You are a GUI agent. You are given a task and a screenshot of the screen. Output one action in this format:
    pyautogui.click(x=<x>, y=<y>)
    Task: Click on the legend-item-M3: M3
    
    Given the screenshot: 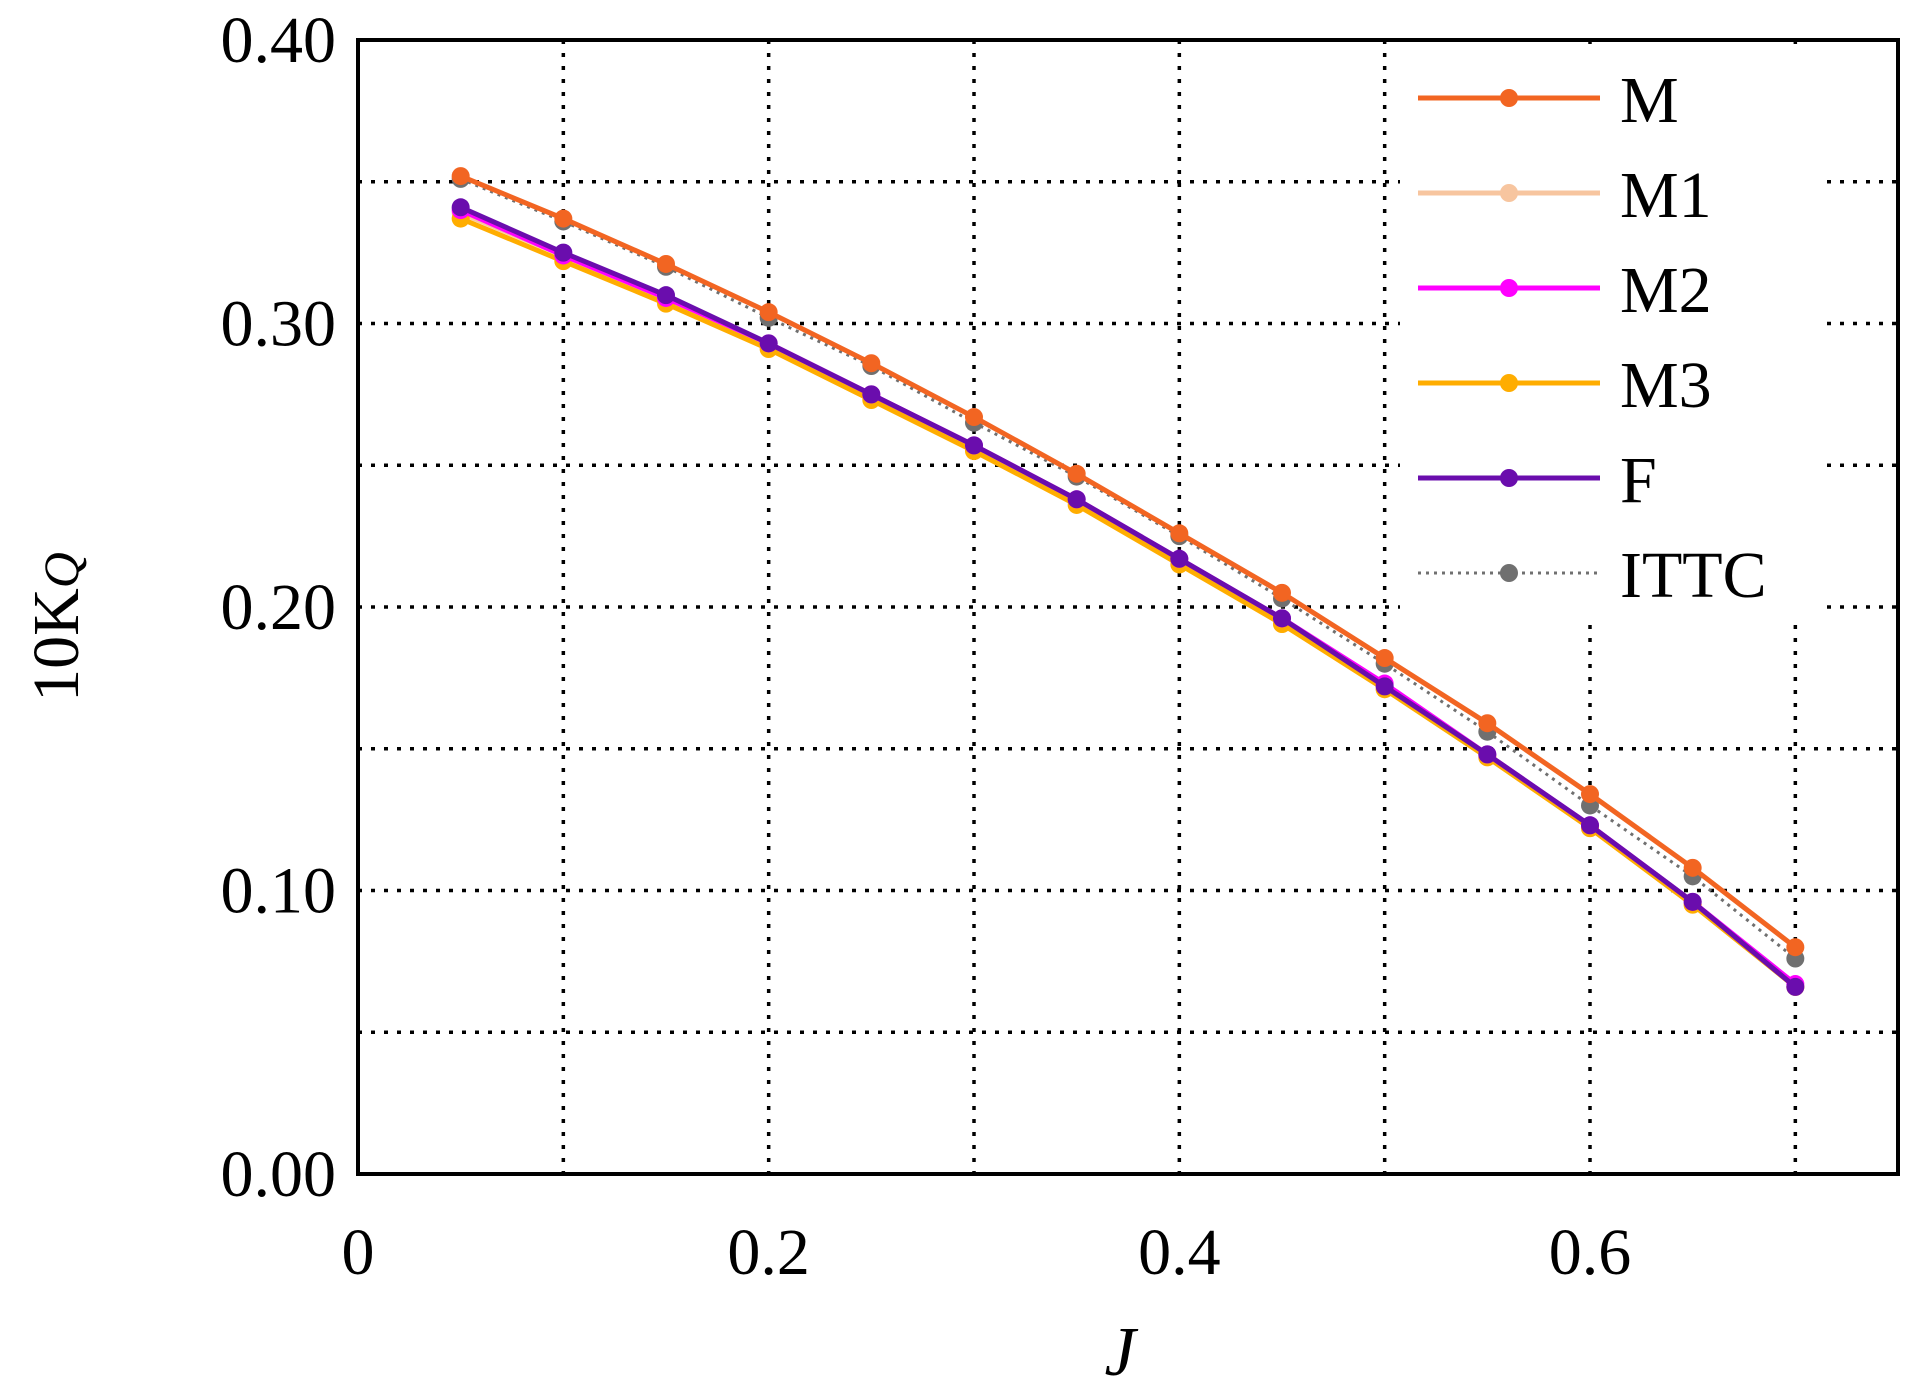 What is the action you would take?
    pyautogui.click(x=1565, y=385)
    